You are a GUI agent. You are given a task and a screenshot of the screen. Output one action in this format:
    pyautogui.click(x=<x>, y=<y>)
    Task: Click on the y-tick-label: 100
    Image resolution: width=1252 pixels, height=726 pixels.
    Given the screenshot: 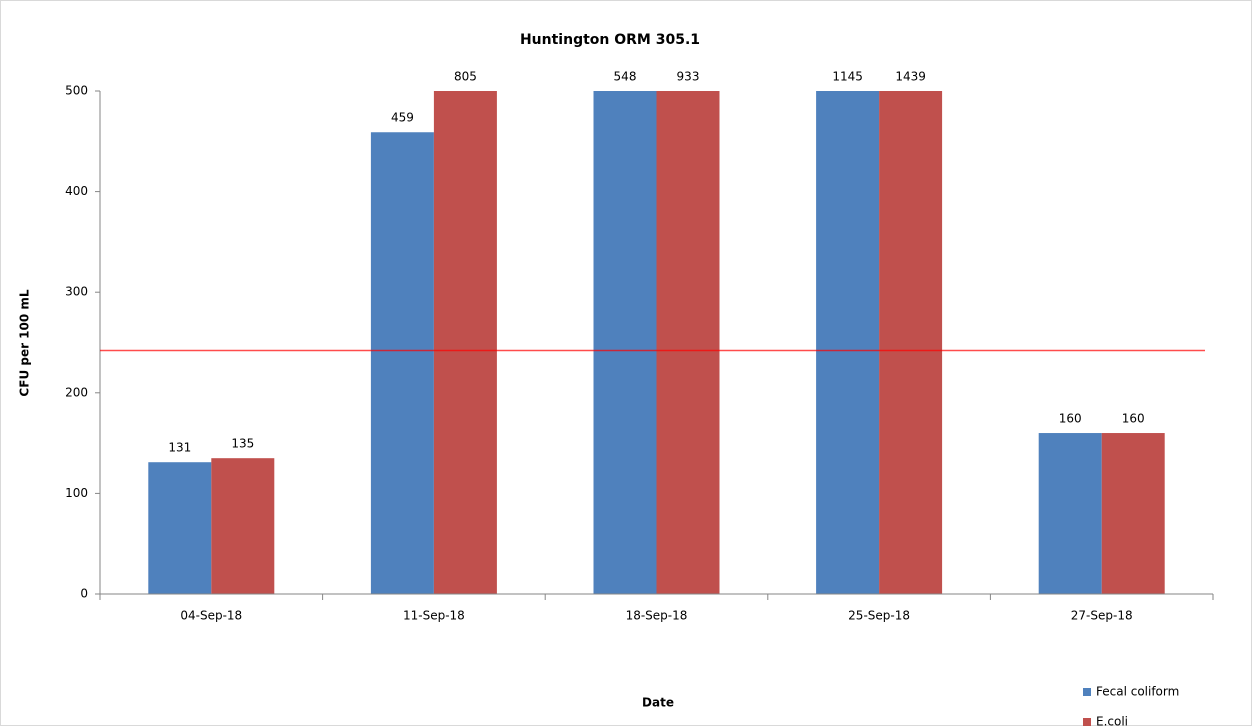 What is the action you would take?
    pyautogui.click(x=76, y=493)
    